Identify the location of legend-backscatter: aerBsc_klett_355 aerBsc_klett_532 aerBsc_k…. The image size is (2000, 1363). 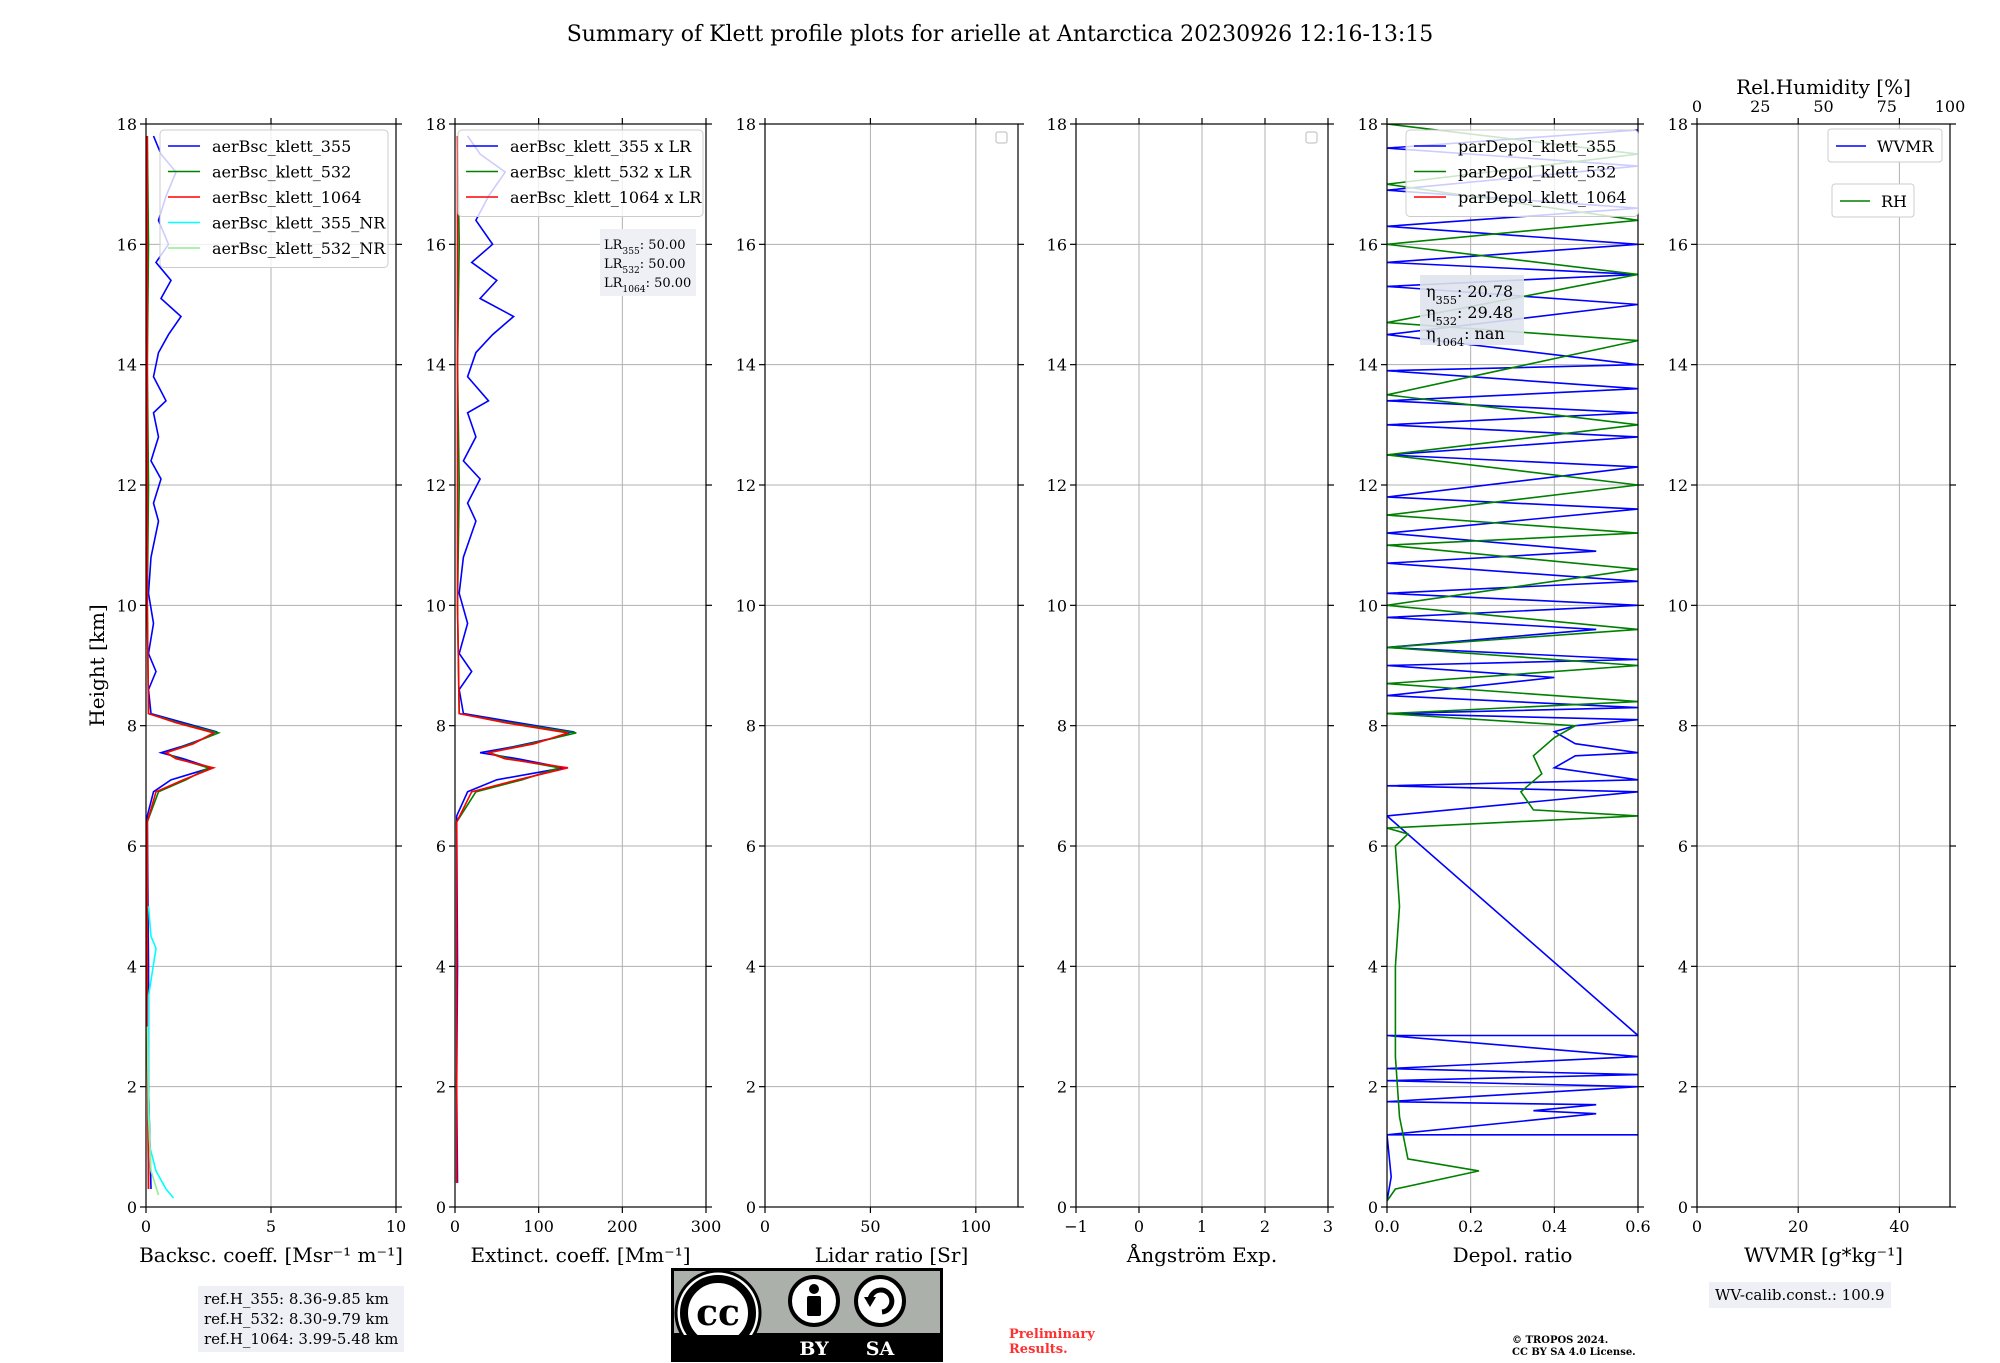
(274, 198).